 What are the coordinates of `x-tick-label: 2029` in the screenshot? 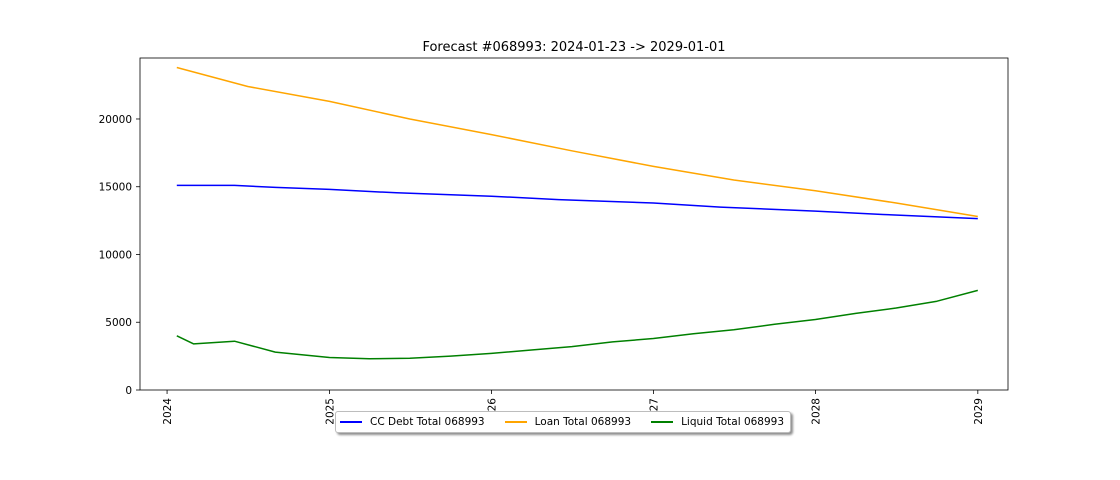 It's located at (979, 411).